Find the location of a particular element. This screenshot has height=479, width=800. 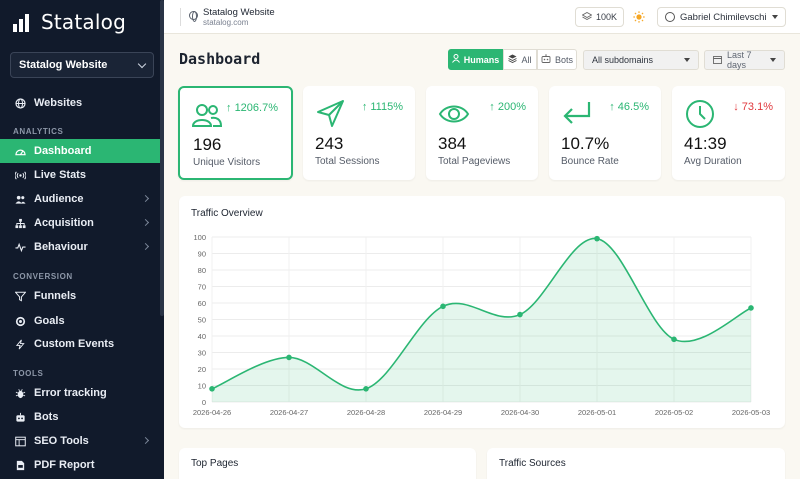

stat-label: Total Sessions is located at coordinates (347, 161).